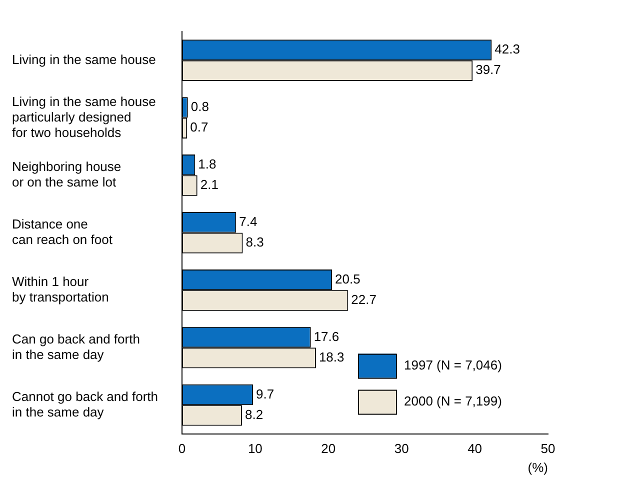 The height and width of the screenshot is (485, 618). Describe the element at coordinates (507, 49) in the screenshot. I see `data-label: 42.3` at that location.